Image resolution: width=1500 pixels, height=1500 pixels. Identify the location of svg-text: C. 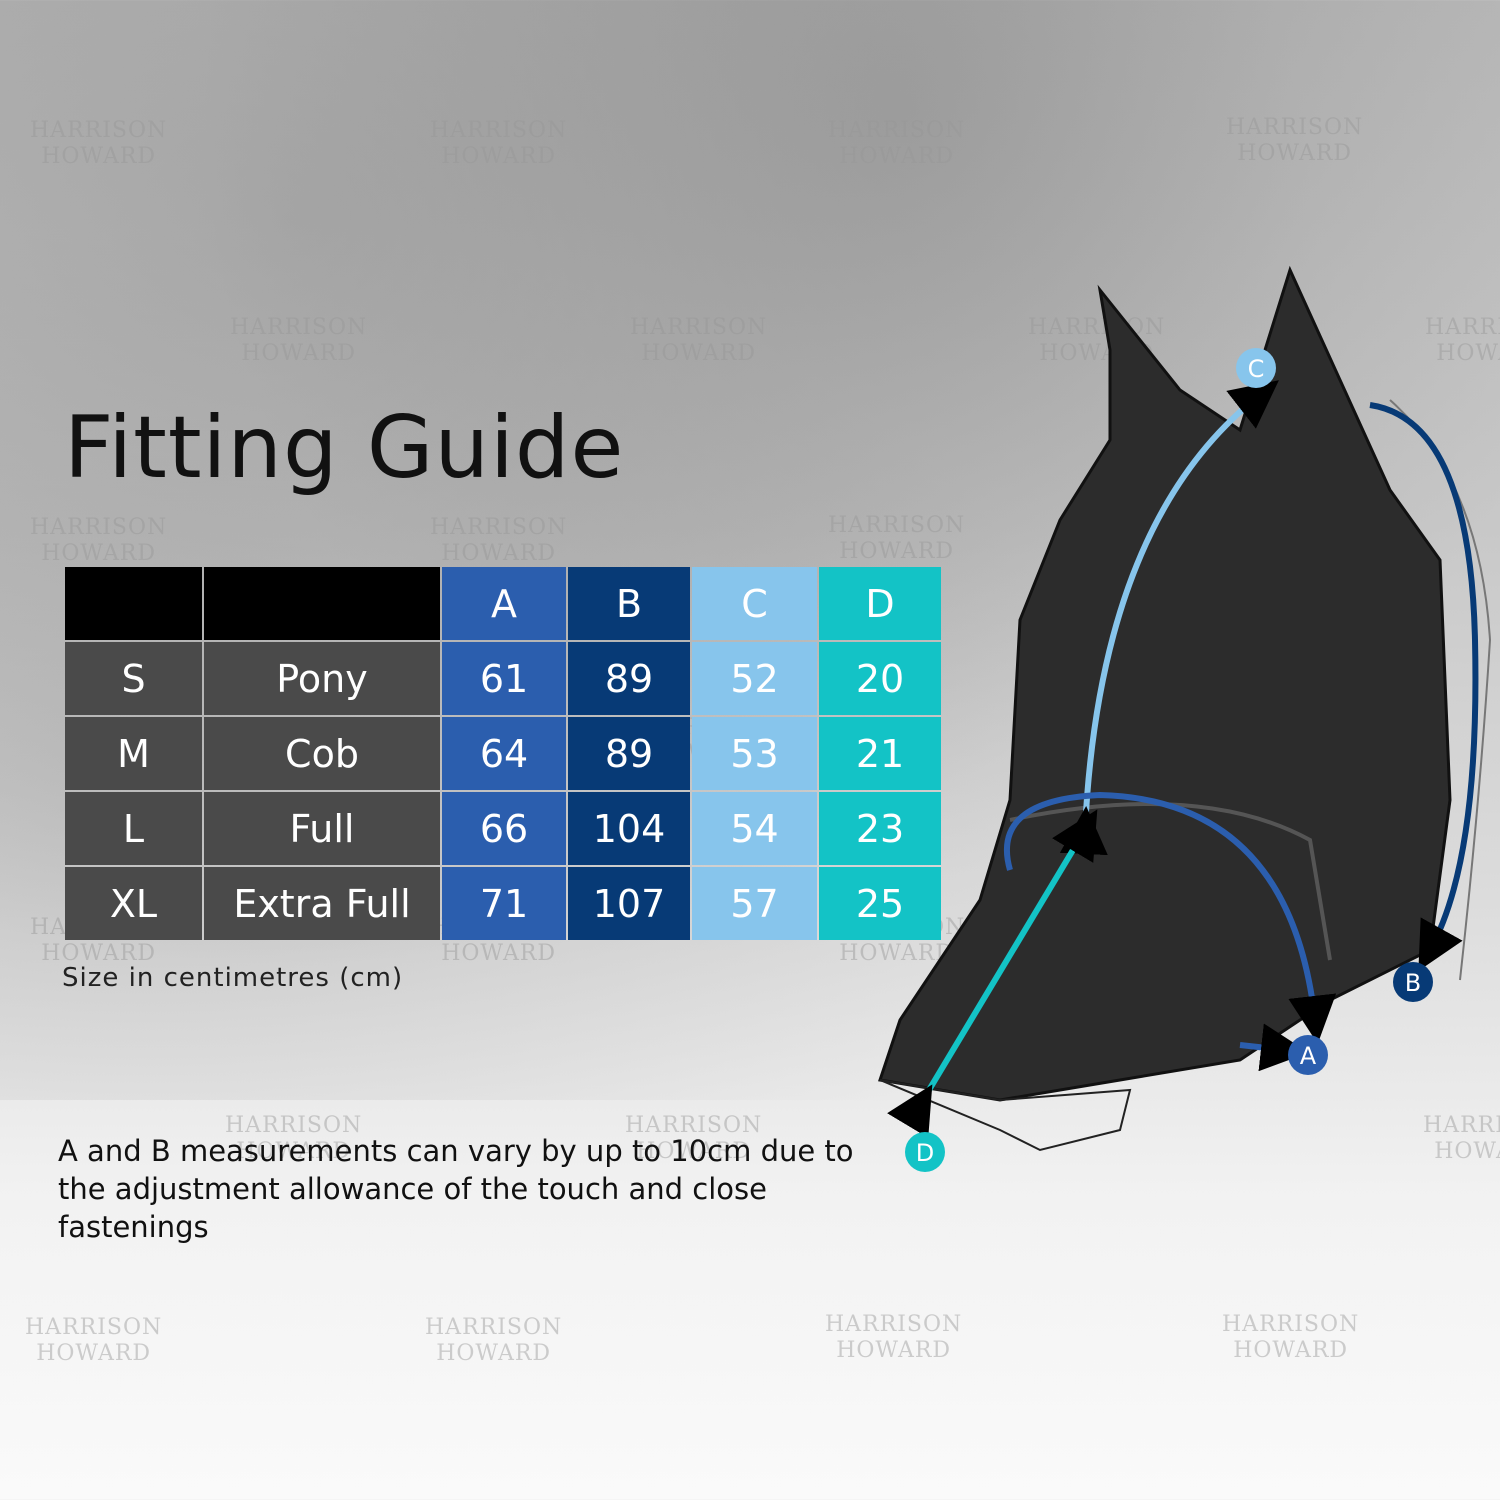
(1256, 369).